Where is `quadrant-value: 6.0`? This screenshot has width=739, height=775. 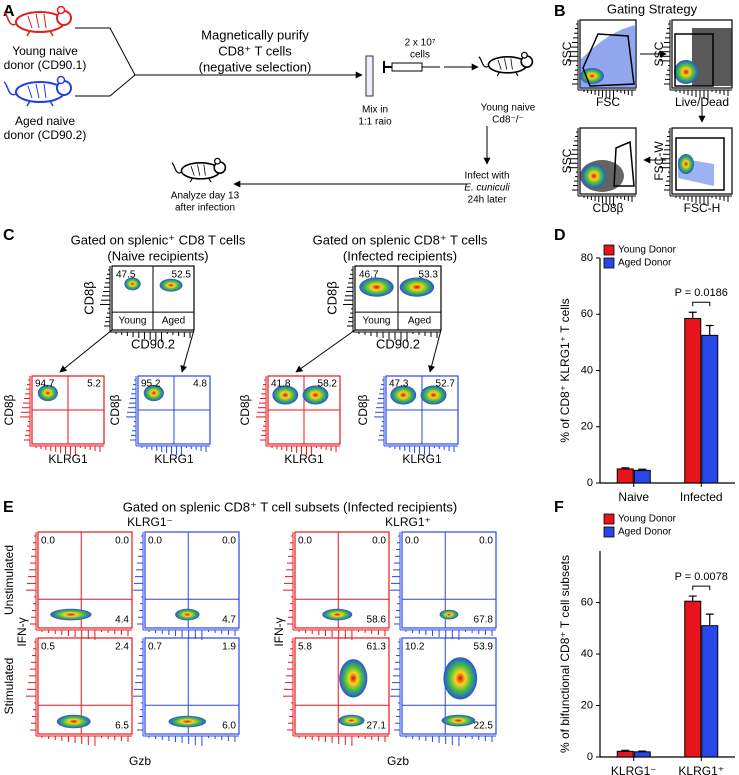 quadrant-value: 6.0 is located at coordinates (229, 726).